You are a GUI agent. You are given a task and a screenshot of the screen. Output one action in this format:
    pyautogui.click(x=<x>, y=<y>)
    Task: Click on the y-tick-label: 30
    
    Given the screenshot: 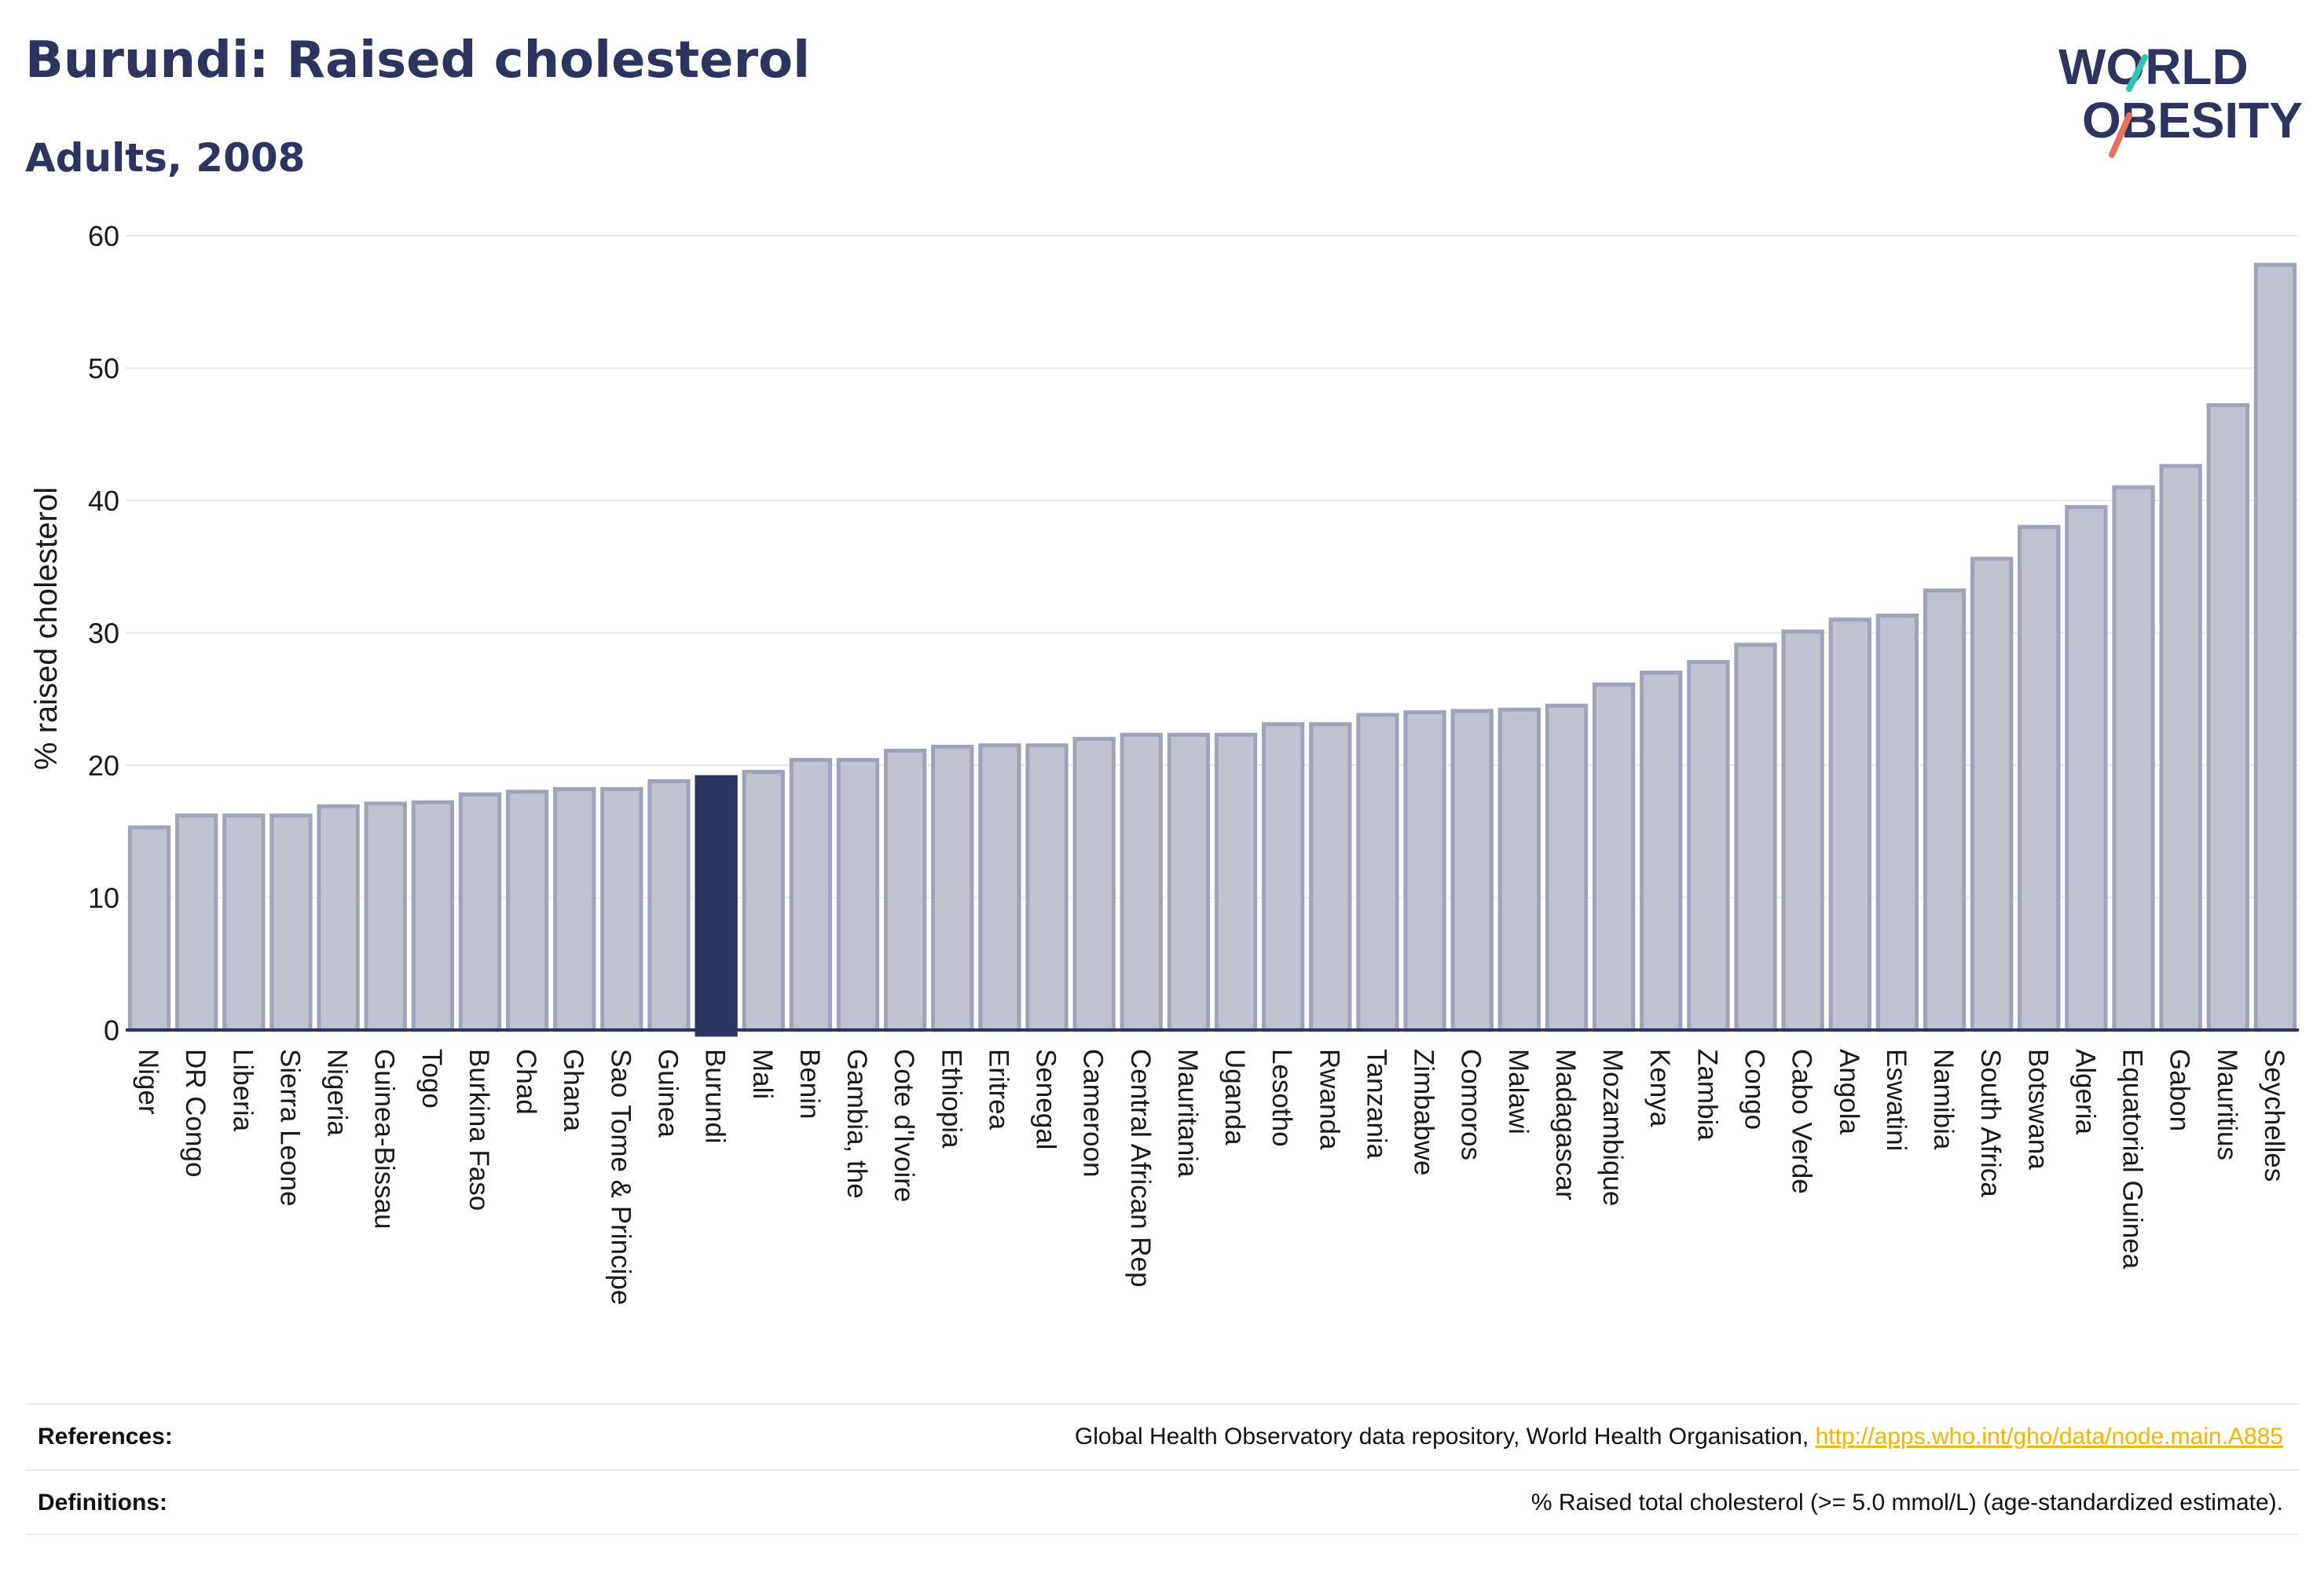 What is the action you would take?
    pyautogui.click(x=103, y=634)
    